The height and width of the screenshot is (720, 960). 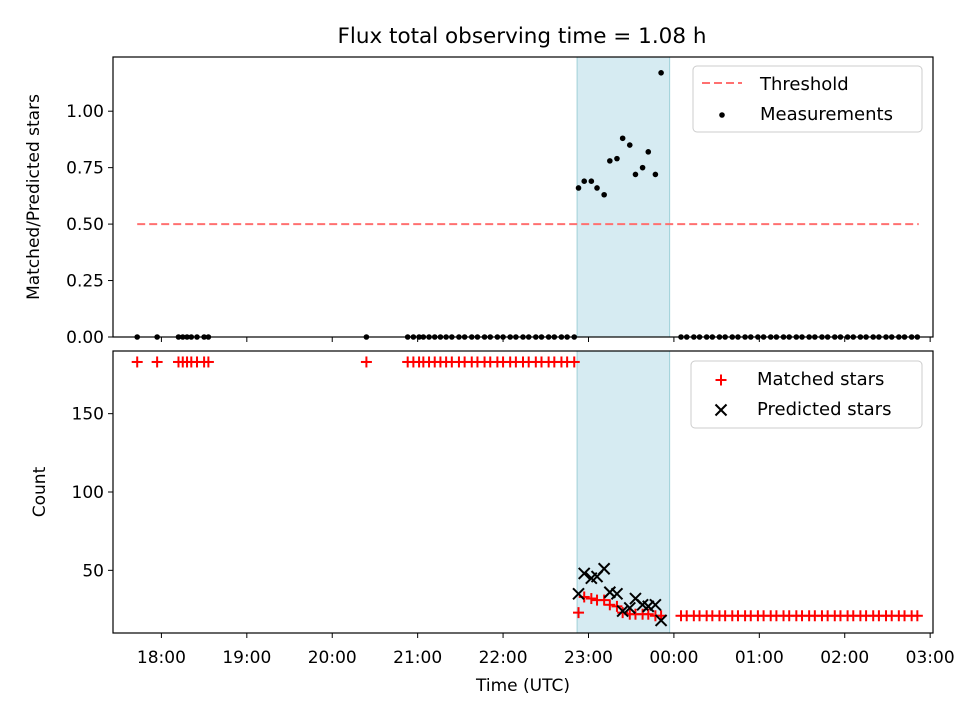 I want to click on x-tick-label: 21:00, so click(x=417, y=658).